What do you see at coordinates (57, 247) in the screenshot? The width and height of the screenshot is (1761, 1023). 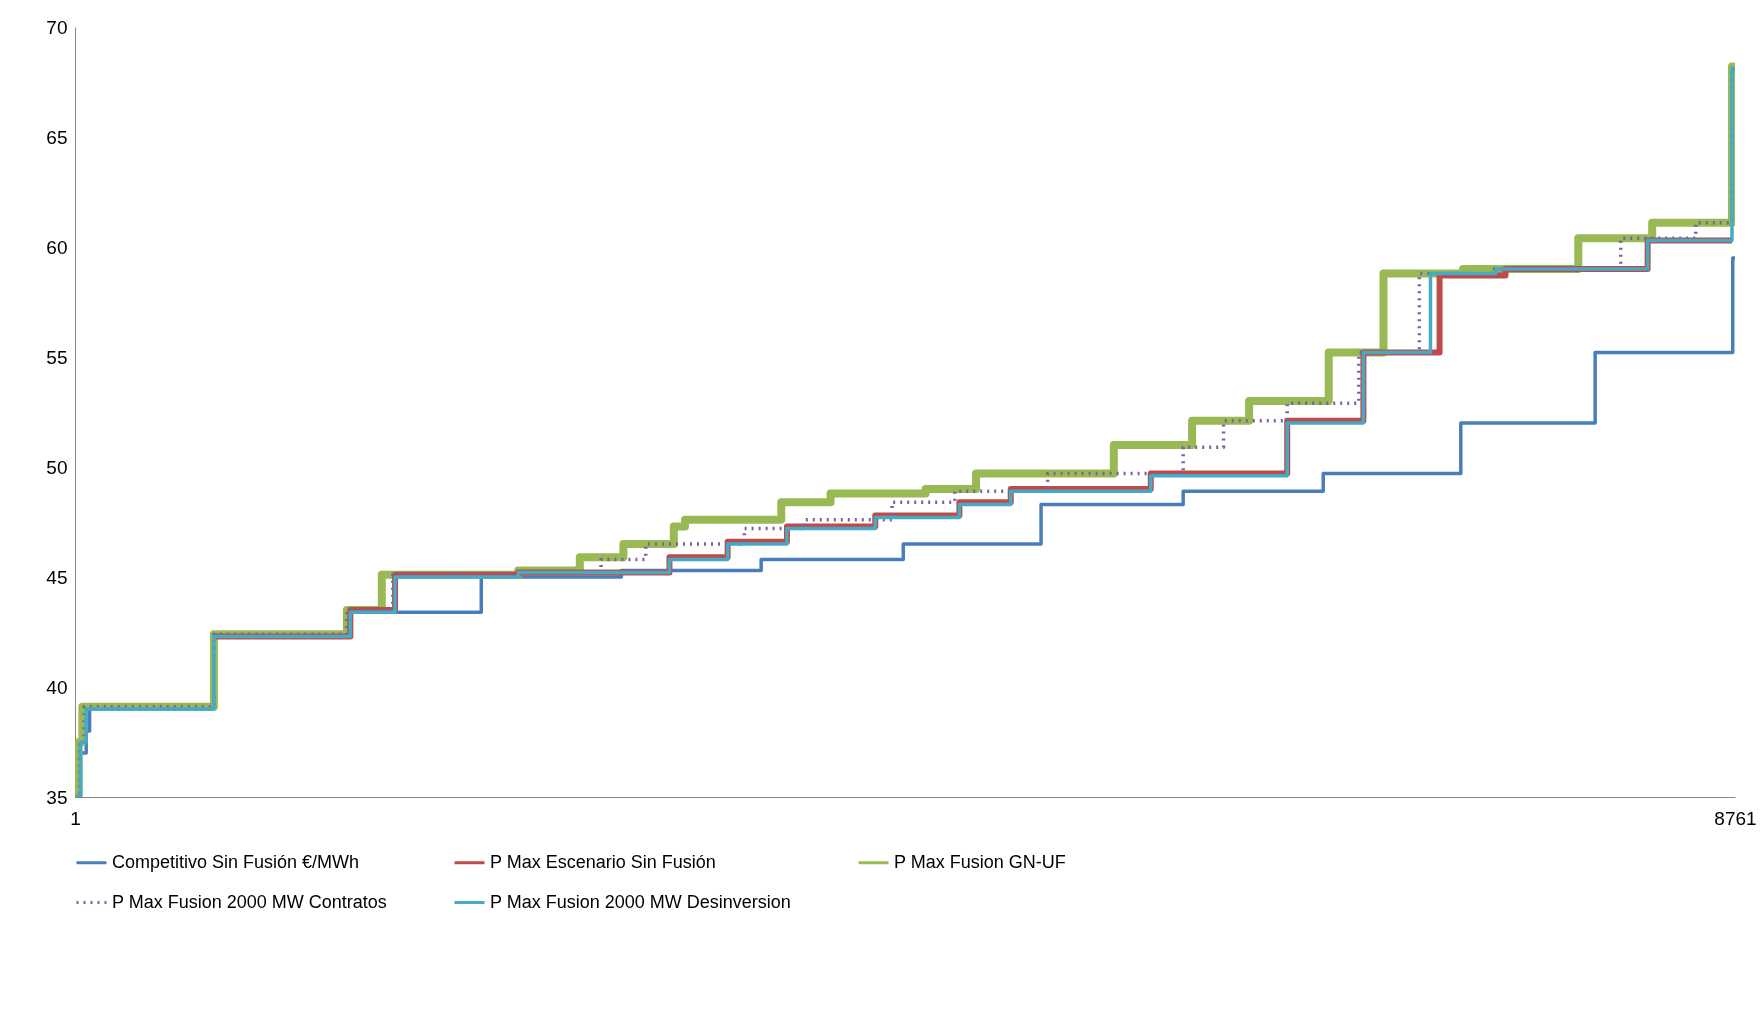 I see `y-tick-label: 60` at bounding box center [57, 247].